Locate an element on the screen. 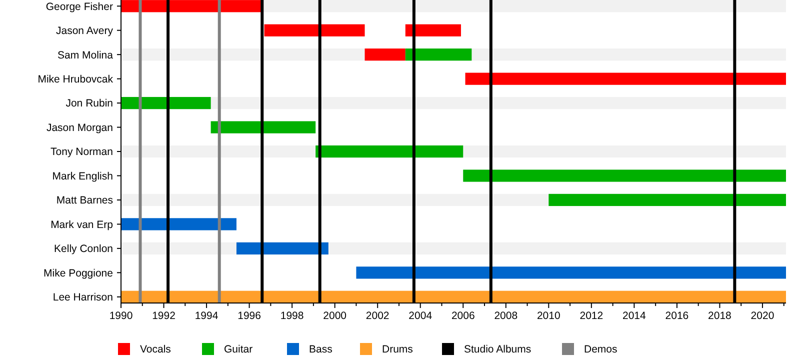  y-tick-label: Tony Norman is located at coordinates (82, 152).